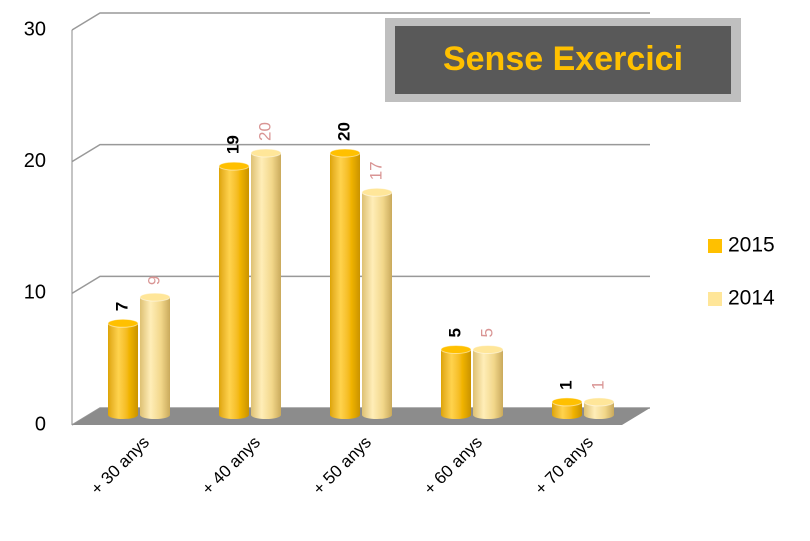 This screenshot has height=541, width=810. I want to click on x-tick-label: + 50 anys, so click(342, 466).